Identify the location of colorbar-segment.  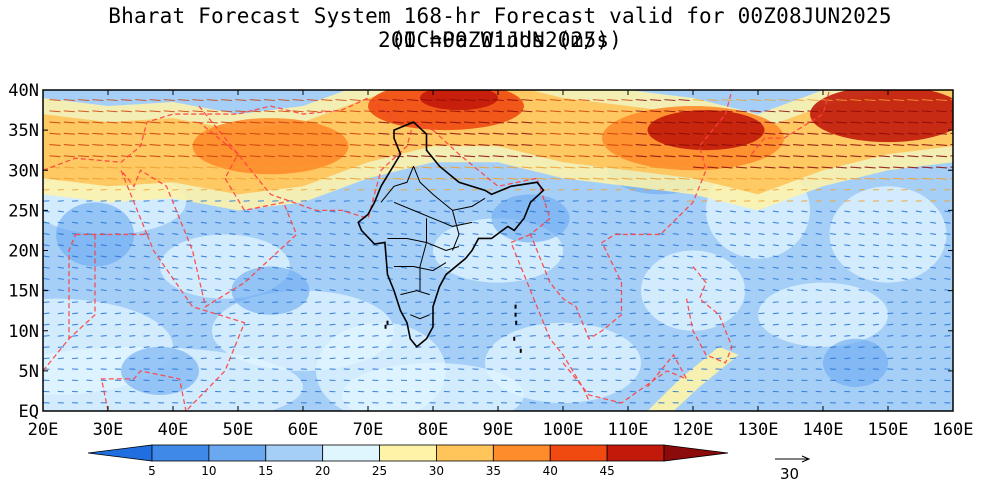
(578, 453).